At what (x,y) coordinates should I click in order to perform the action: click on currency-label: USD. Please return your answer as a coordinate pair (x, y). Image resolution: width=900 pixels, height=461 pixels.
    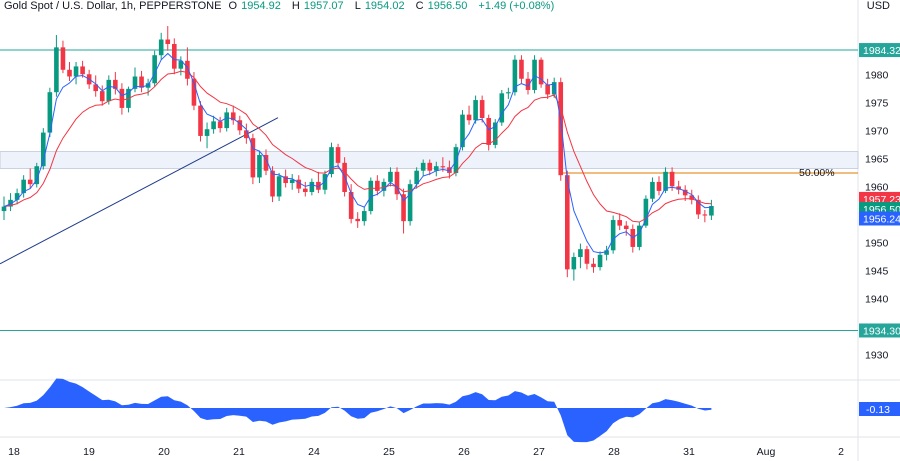
    Looking at the image, I should click on (878, 6).